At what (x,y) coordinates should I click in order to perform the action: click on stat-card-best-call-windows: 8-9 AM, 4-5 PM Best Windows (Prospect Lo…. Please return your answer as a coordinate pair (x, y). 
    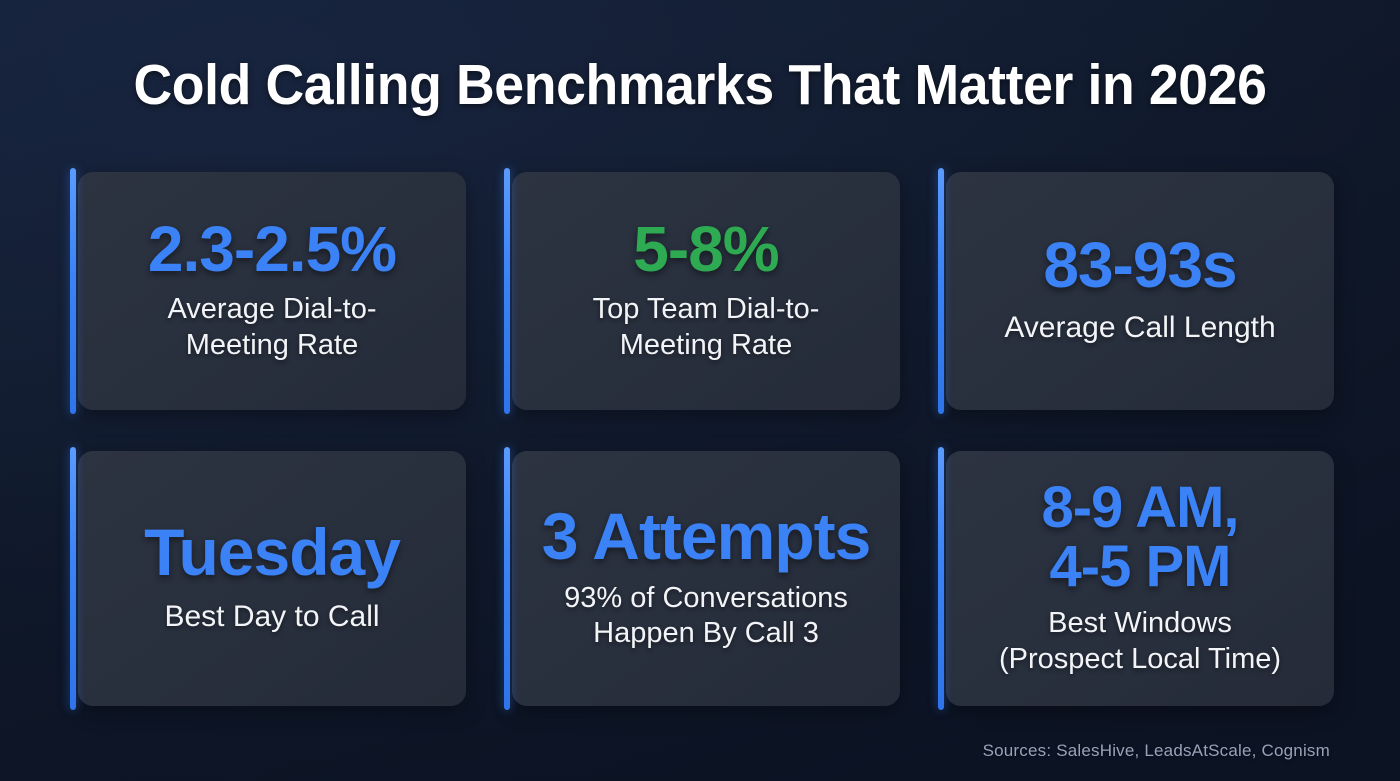
    Looking at the image, I should click on (1136, 578).